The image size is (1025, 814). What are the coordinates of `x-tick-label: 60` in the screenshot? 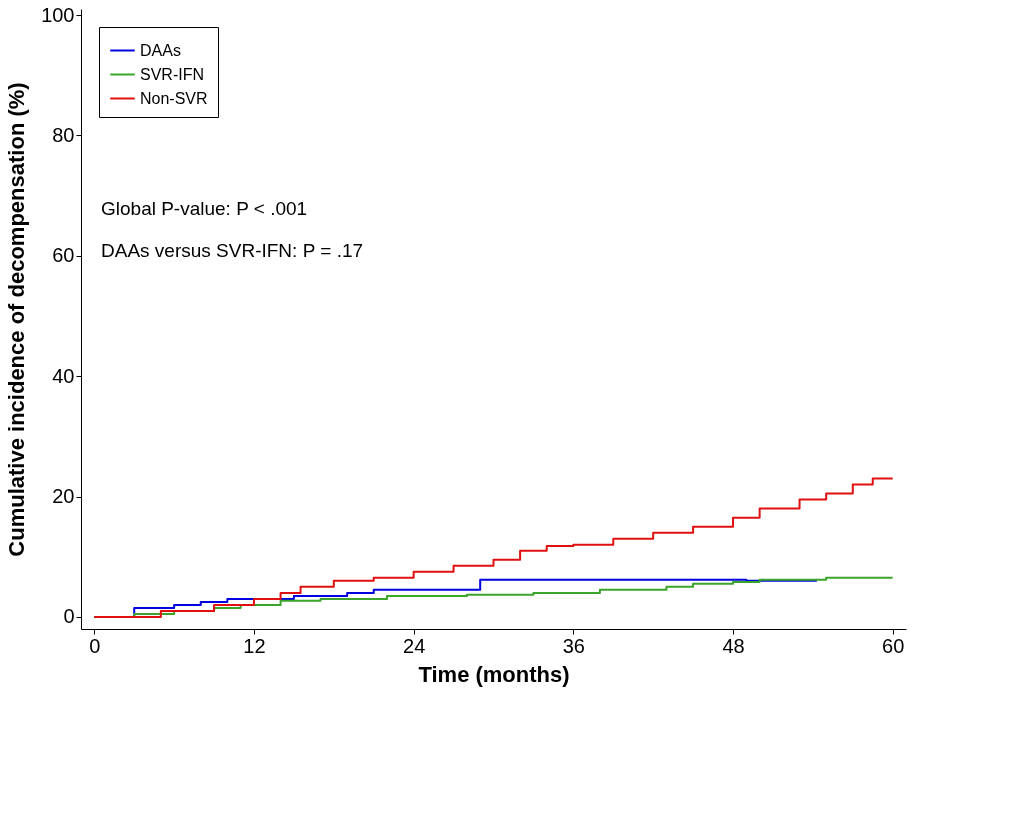 It's located at (893, 645).